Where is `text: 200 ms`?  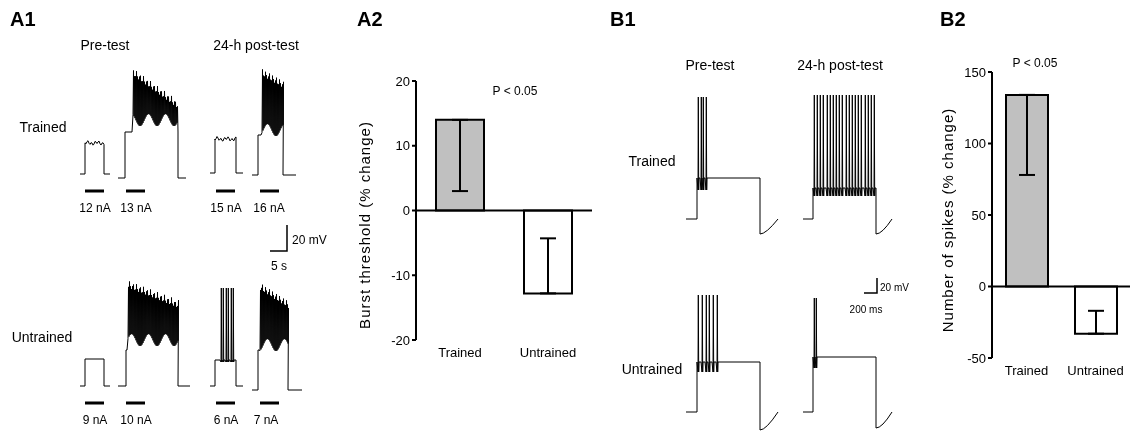 text: 200 ms is located at coordinates (866, 309).